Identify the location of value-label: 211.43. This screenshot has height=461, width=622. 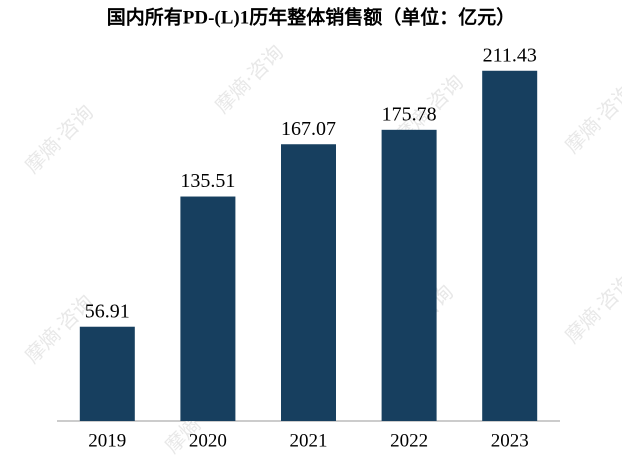
(510, 55).